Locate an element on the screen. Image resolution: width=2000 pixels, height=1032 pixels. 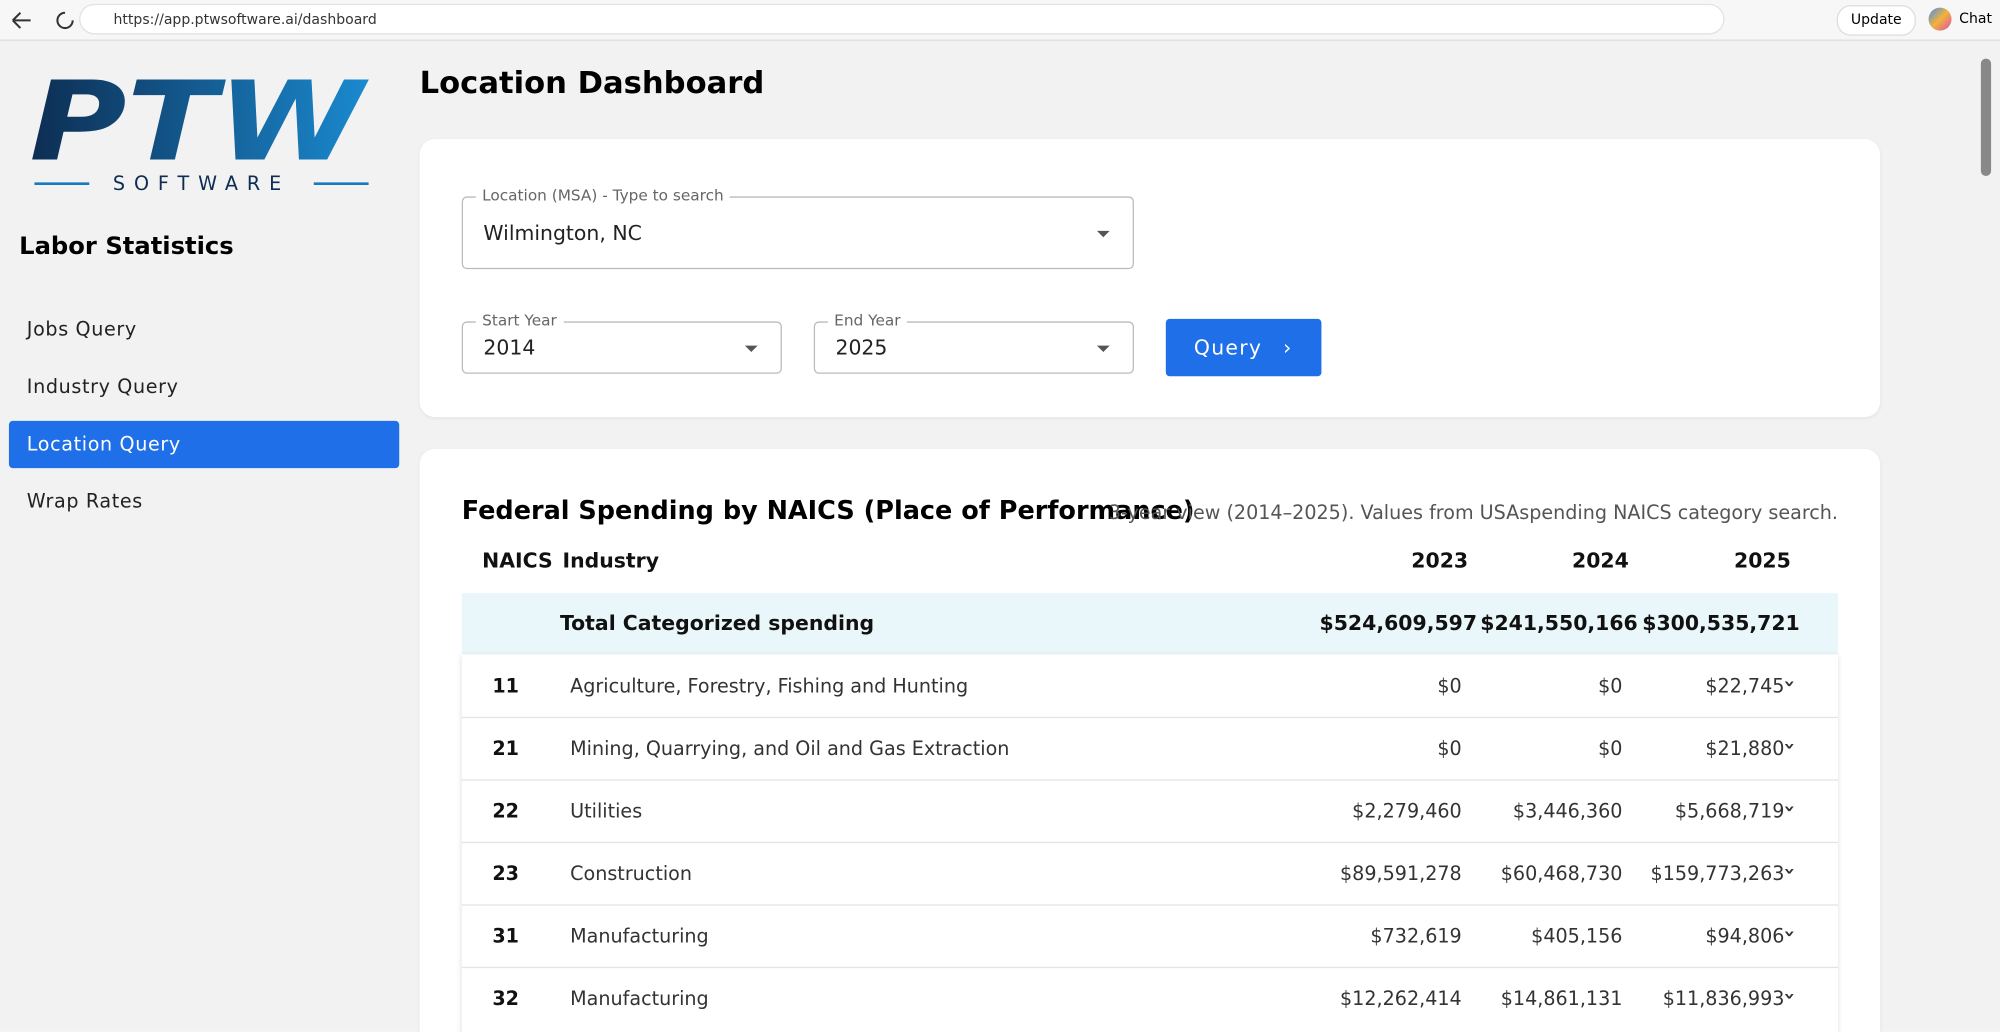
nav-item: Wrap Rates is located at coordinates (84, 501).